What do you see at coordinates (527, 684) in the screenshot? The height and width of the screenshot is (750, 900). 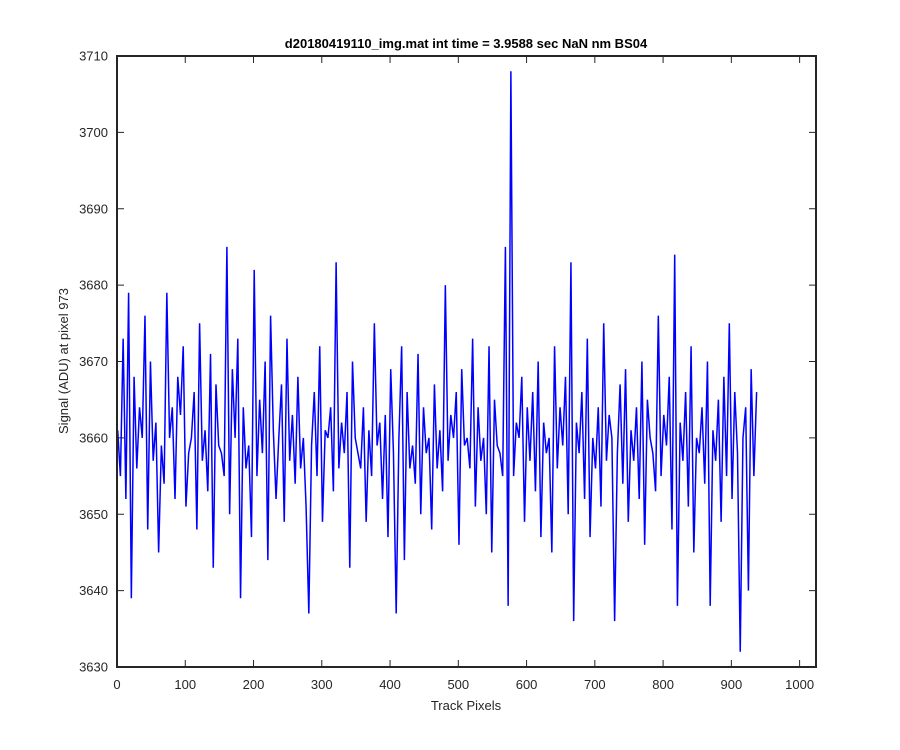 I see `x-tick-label: 600` at bounding box center [527, 684].